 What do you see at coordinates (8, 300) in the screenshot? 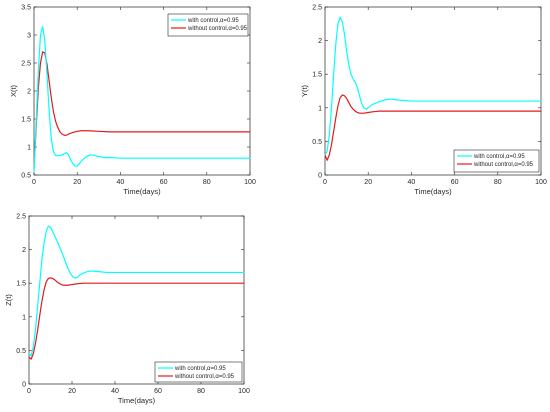
I see `y-axis-label: Z(t)` at bounding box center [8, 300].